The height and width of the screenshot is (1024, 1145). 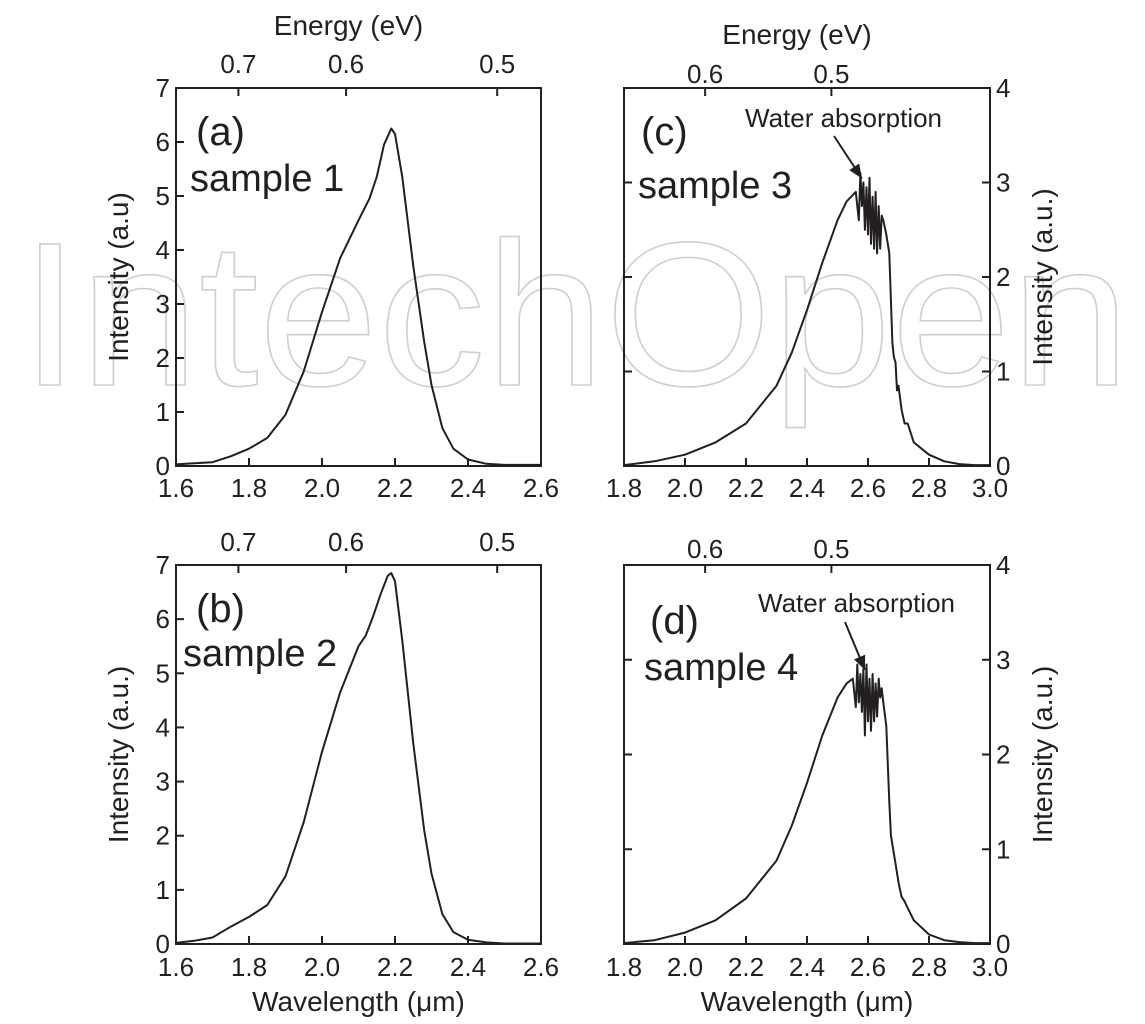 What do you see at coordinates (260, 654) in the screenshot?
I see `sample-label: sample 2` at bounding box center [260, 654].